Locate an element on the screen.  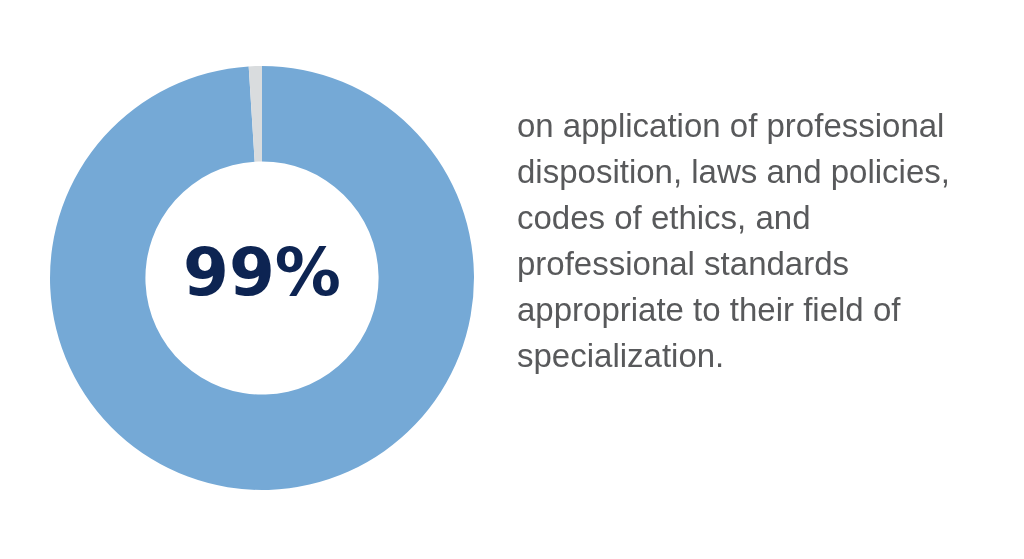
data-label: 99% is located at coordinates (262, 273).